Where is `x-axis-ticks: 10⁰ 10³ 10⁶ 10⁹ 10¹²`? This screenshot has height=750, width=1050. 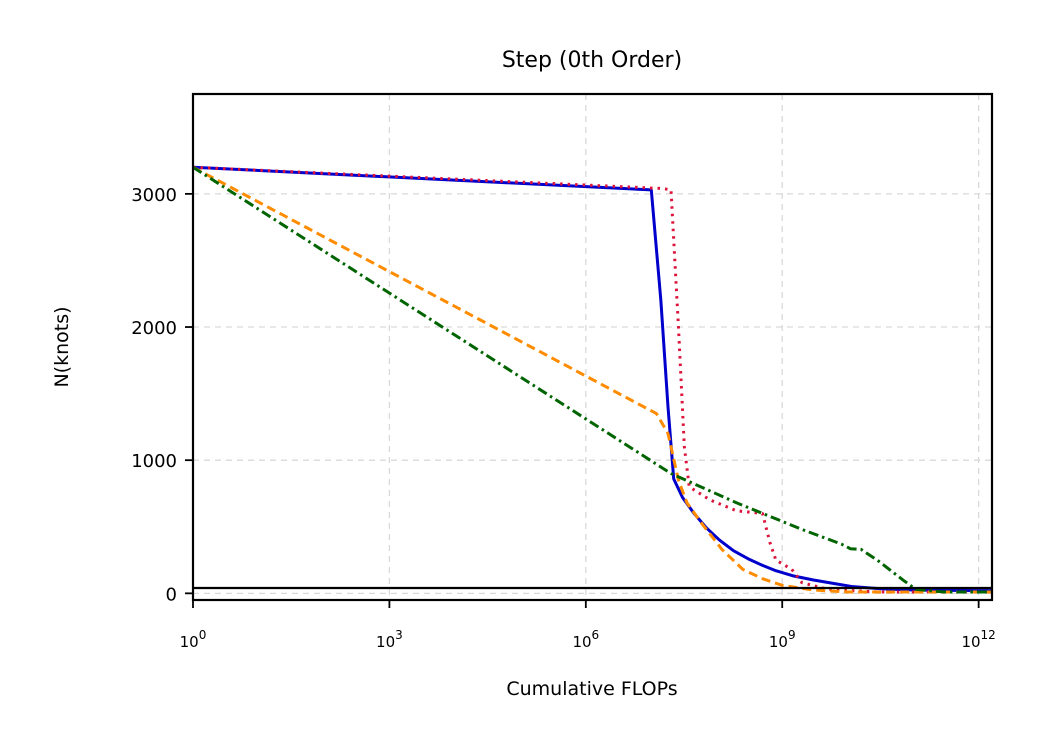
x-axis-ticks: 10⁰ 10³ 10⁶ 10⁹ 10¹² is located at coordinates (588, 625).